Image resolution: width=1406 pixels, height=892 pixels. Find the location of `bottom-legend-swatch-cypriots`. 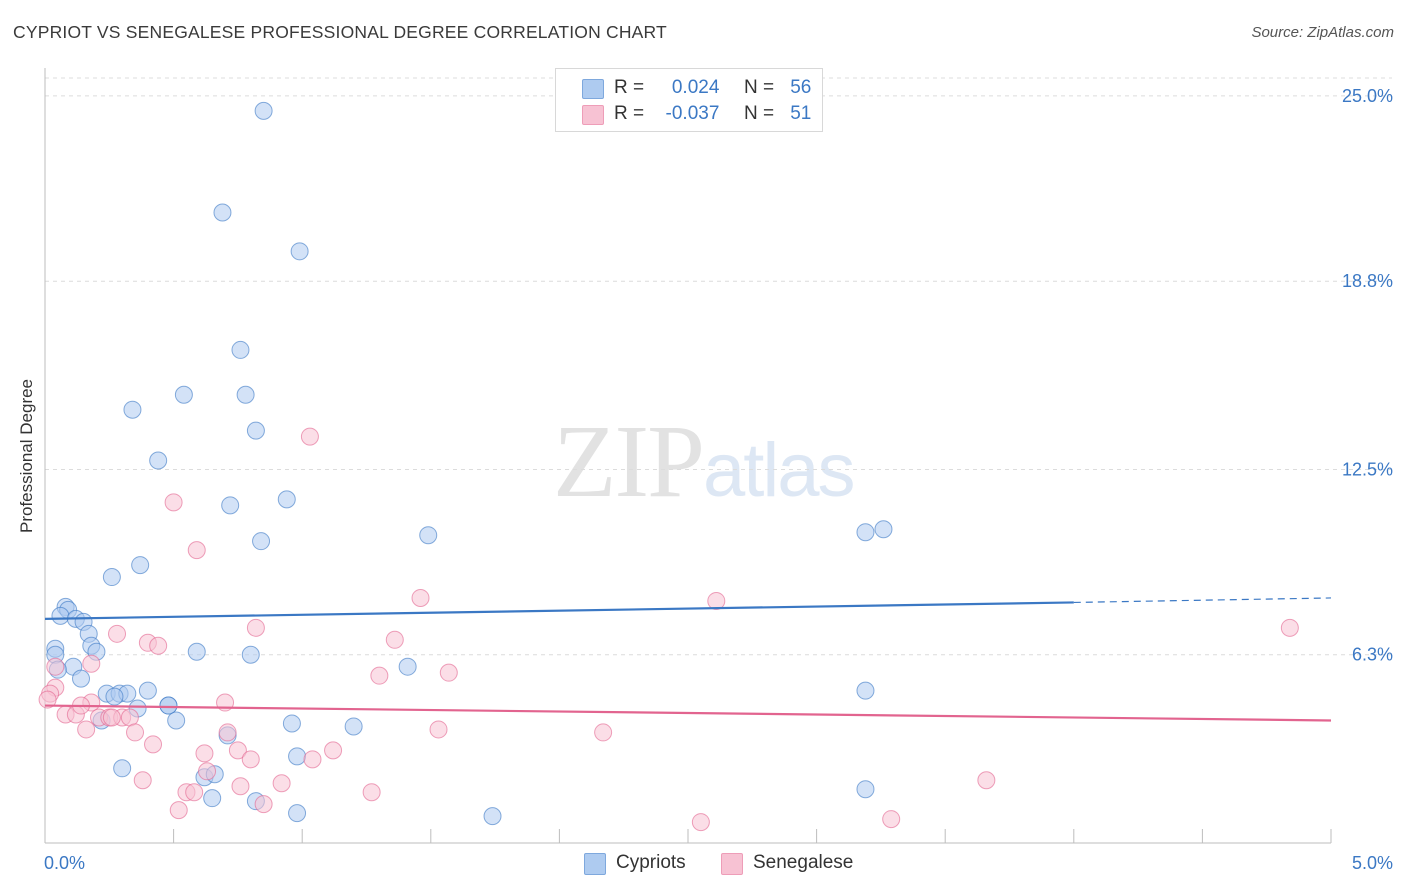

bottom-legend-swatch-cypriots is located at coordinates (595, 864).